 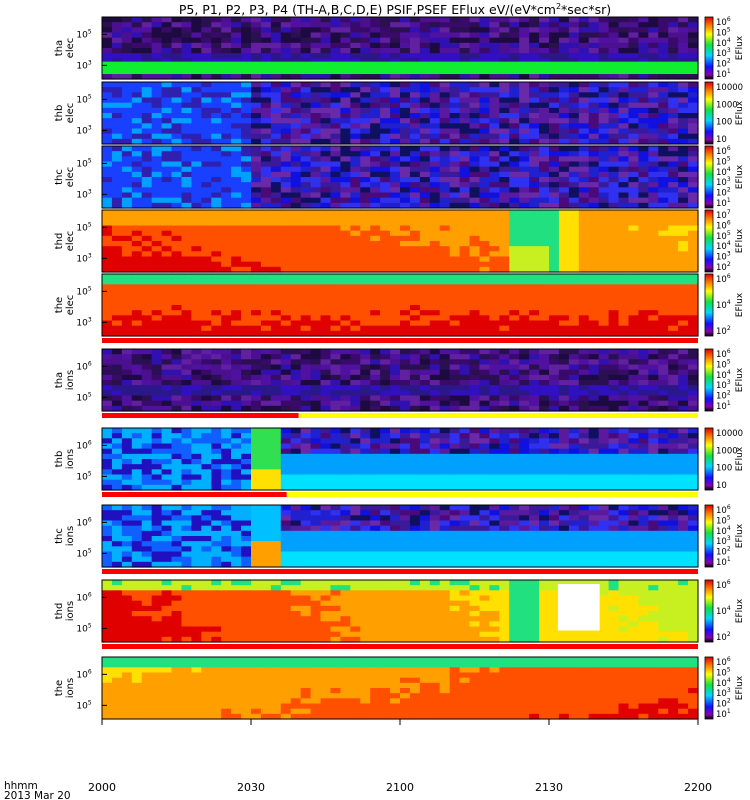 What do you see at coordinates (727, 105) in the screenshot?
I see `colorbar-tick-label: 1000` at bounding box center [727, 105].